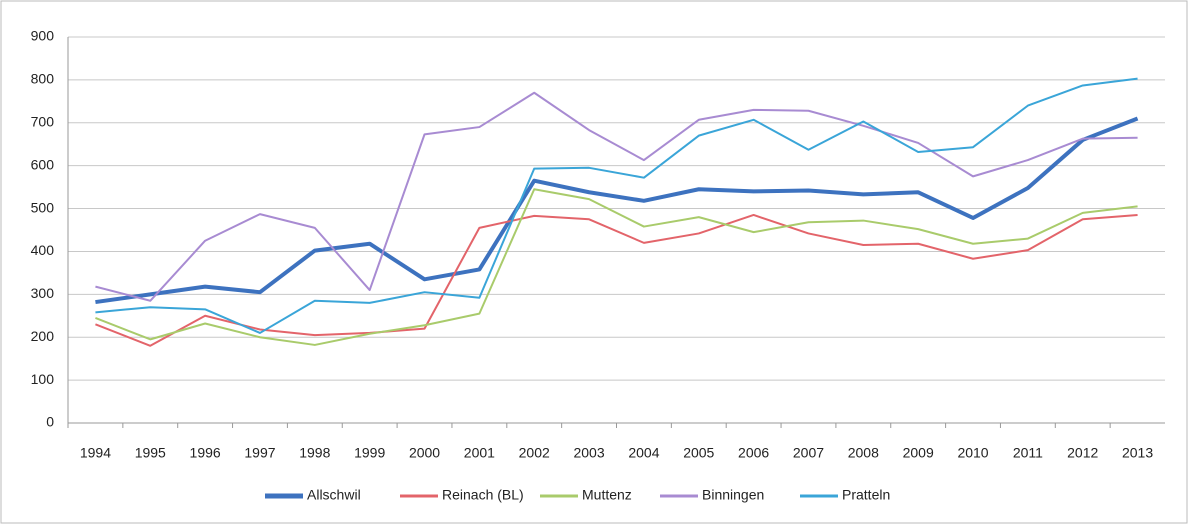 Image resolution: width=1191 pixels, height=526 pixels. Describe the element at coordinates (369, 453) in the screenshot. I see `x-tick-label: 1999` at that location.